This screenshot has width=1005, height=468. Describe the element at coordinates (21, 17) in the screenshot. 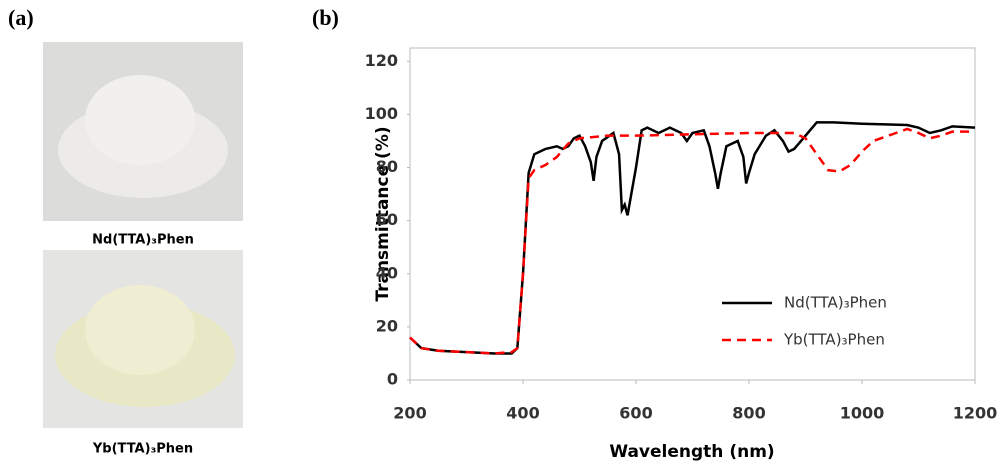

I see `panel-label: (a)` at that location.